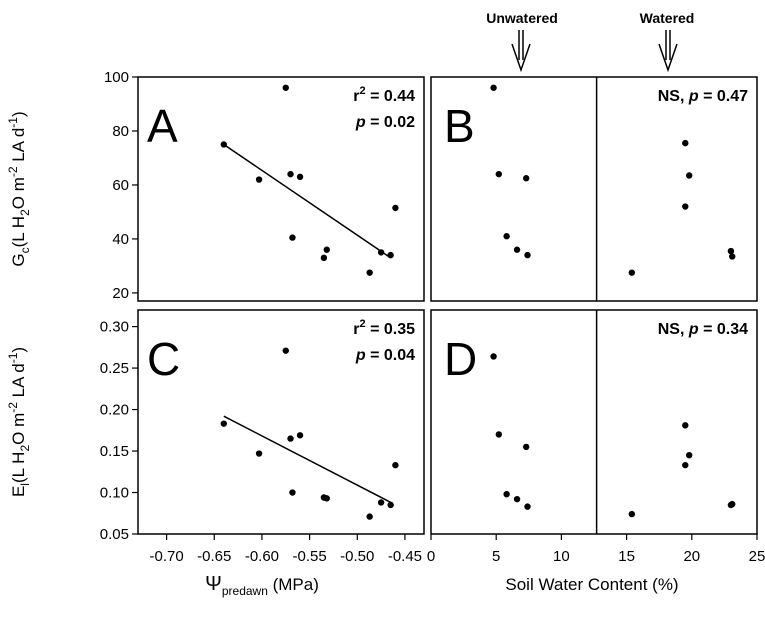 The width and height of the screenshot is (765, 617). I want to click on x-axis-left-ticks: -0.70 -0.65 -0.60 -0.55 -0.50 -0.45, so click(285, 549).